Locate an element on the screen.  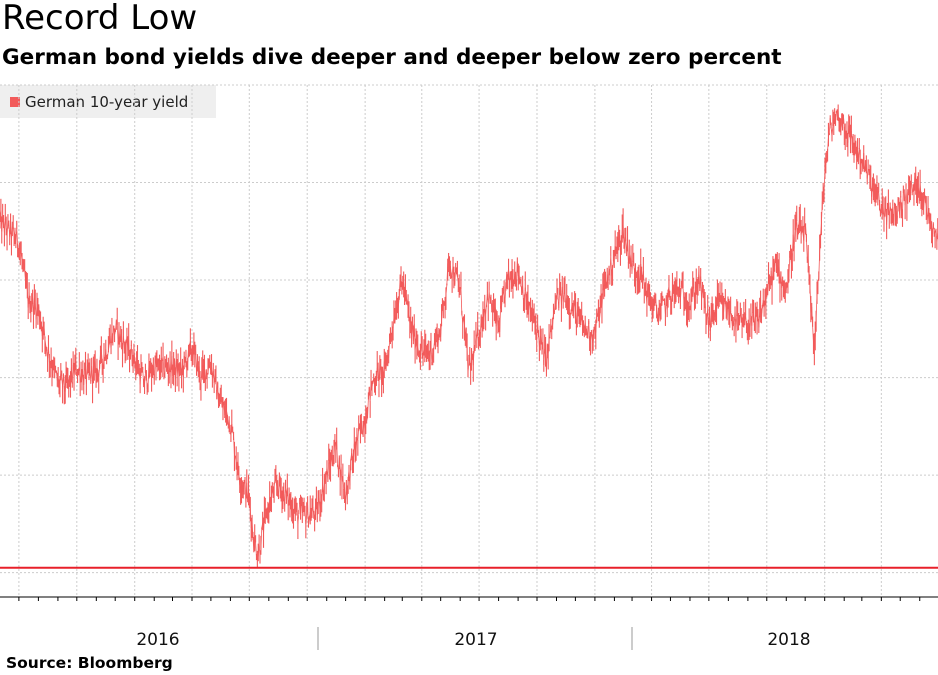
legend-swatch is located at coordinates (15, 101).